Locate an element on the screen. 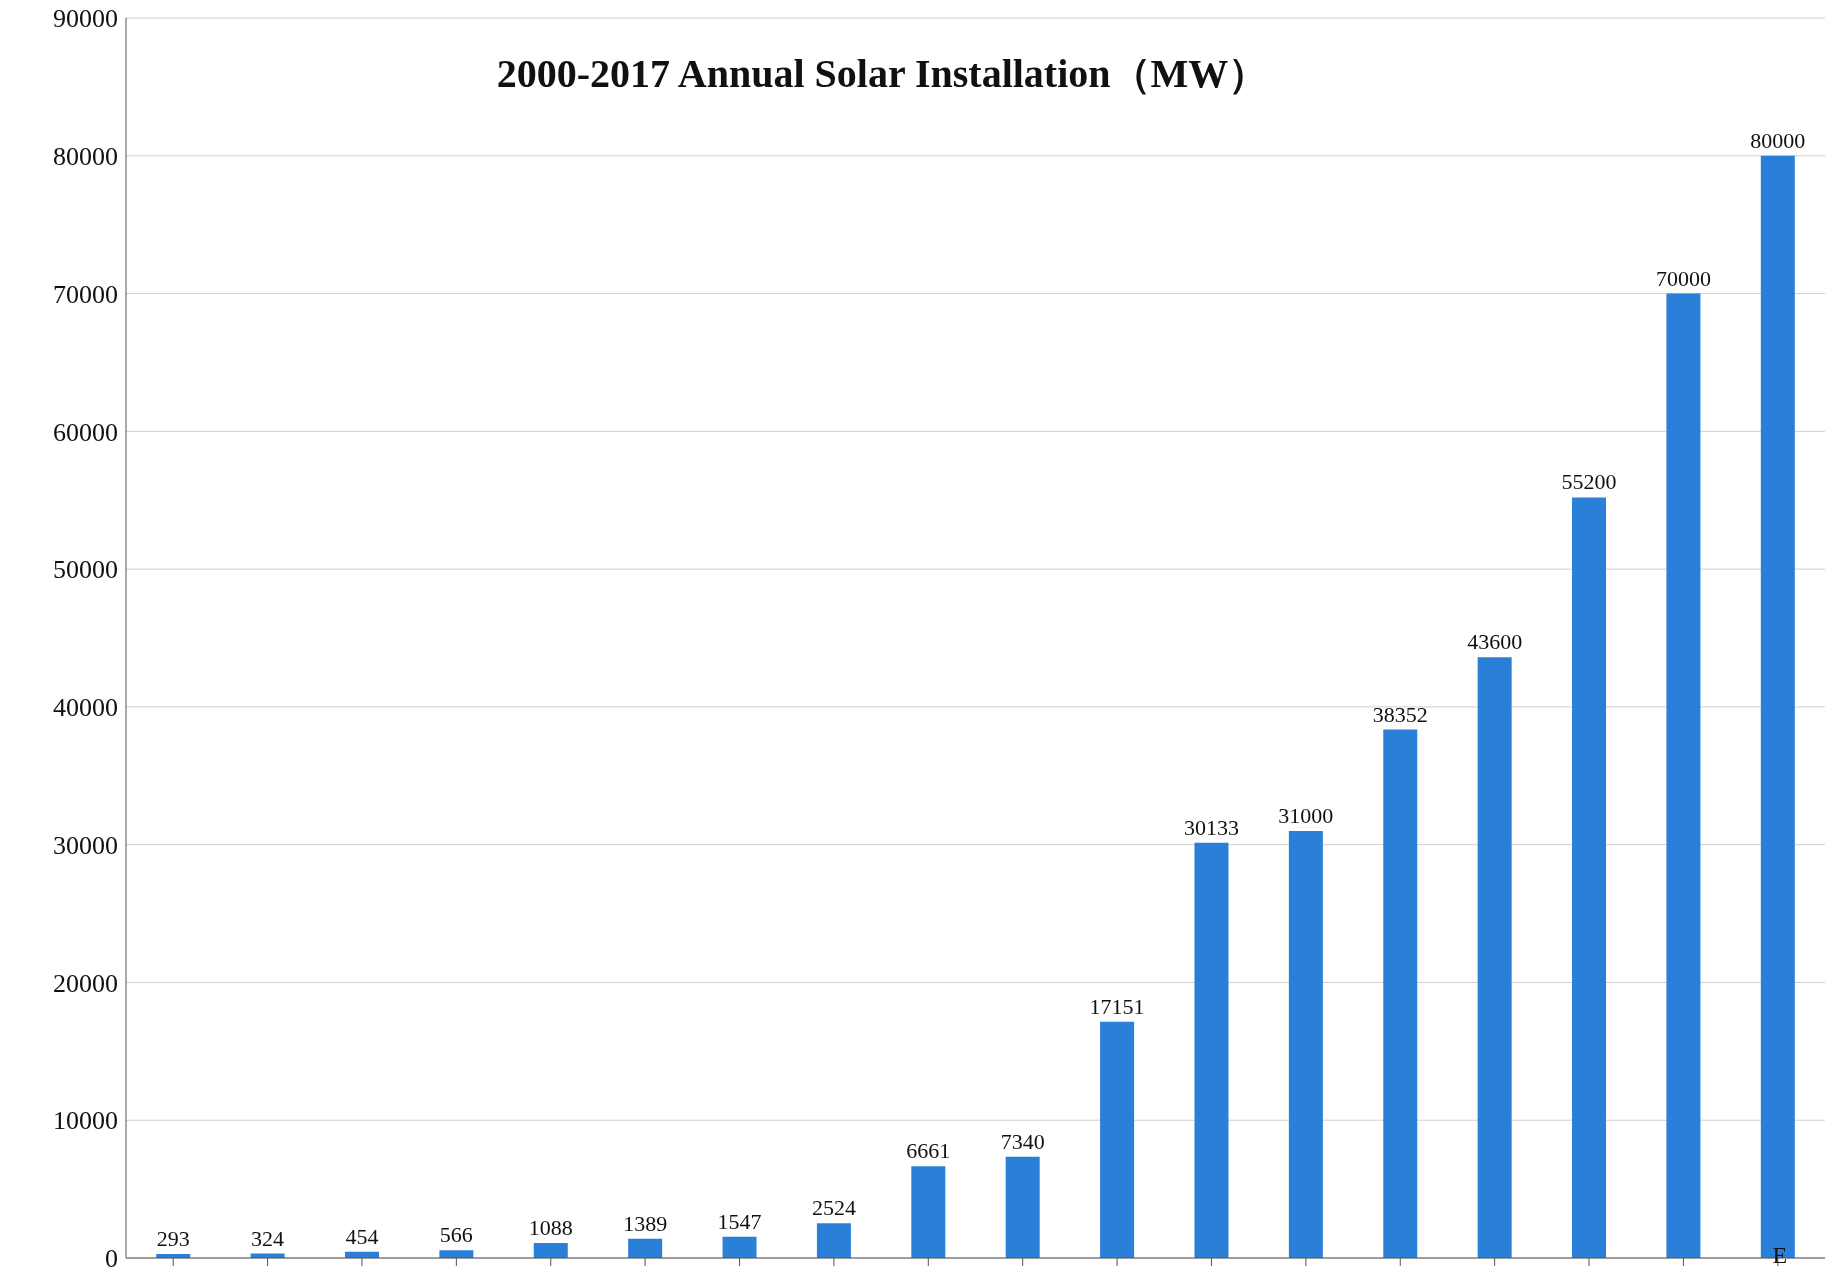 Image resolution: width=1835 pixels, height=1272 pixels. data-label: 43600 is located at coordinates (1495, 642).